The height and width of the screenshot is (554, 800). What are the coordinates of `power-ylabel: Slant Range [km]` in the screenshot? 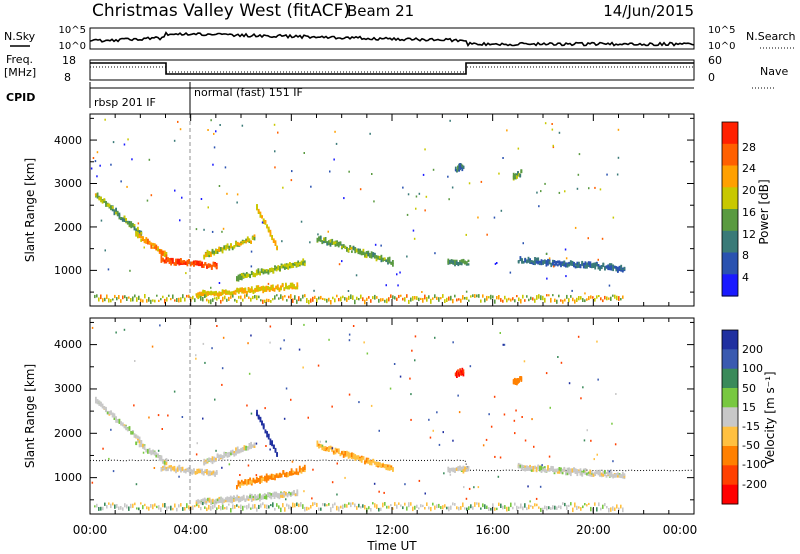 It's located at (30, 210).